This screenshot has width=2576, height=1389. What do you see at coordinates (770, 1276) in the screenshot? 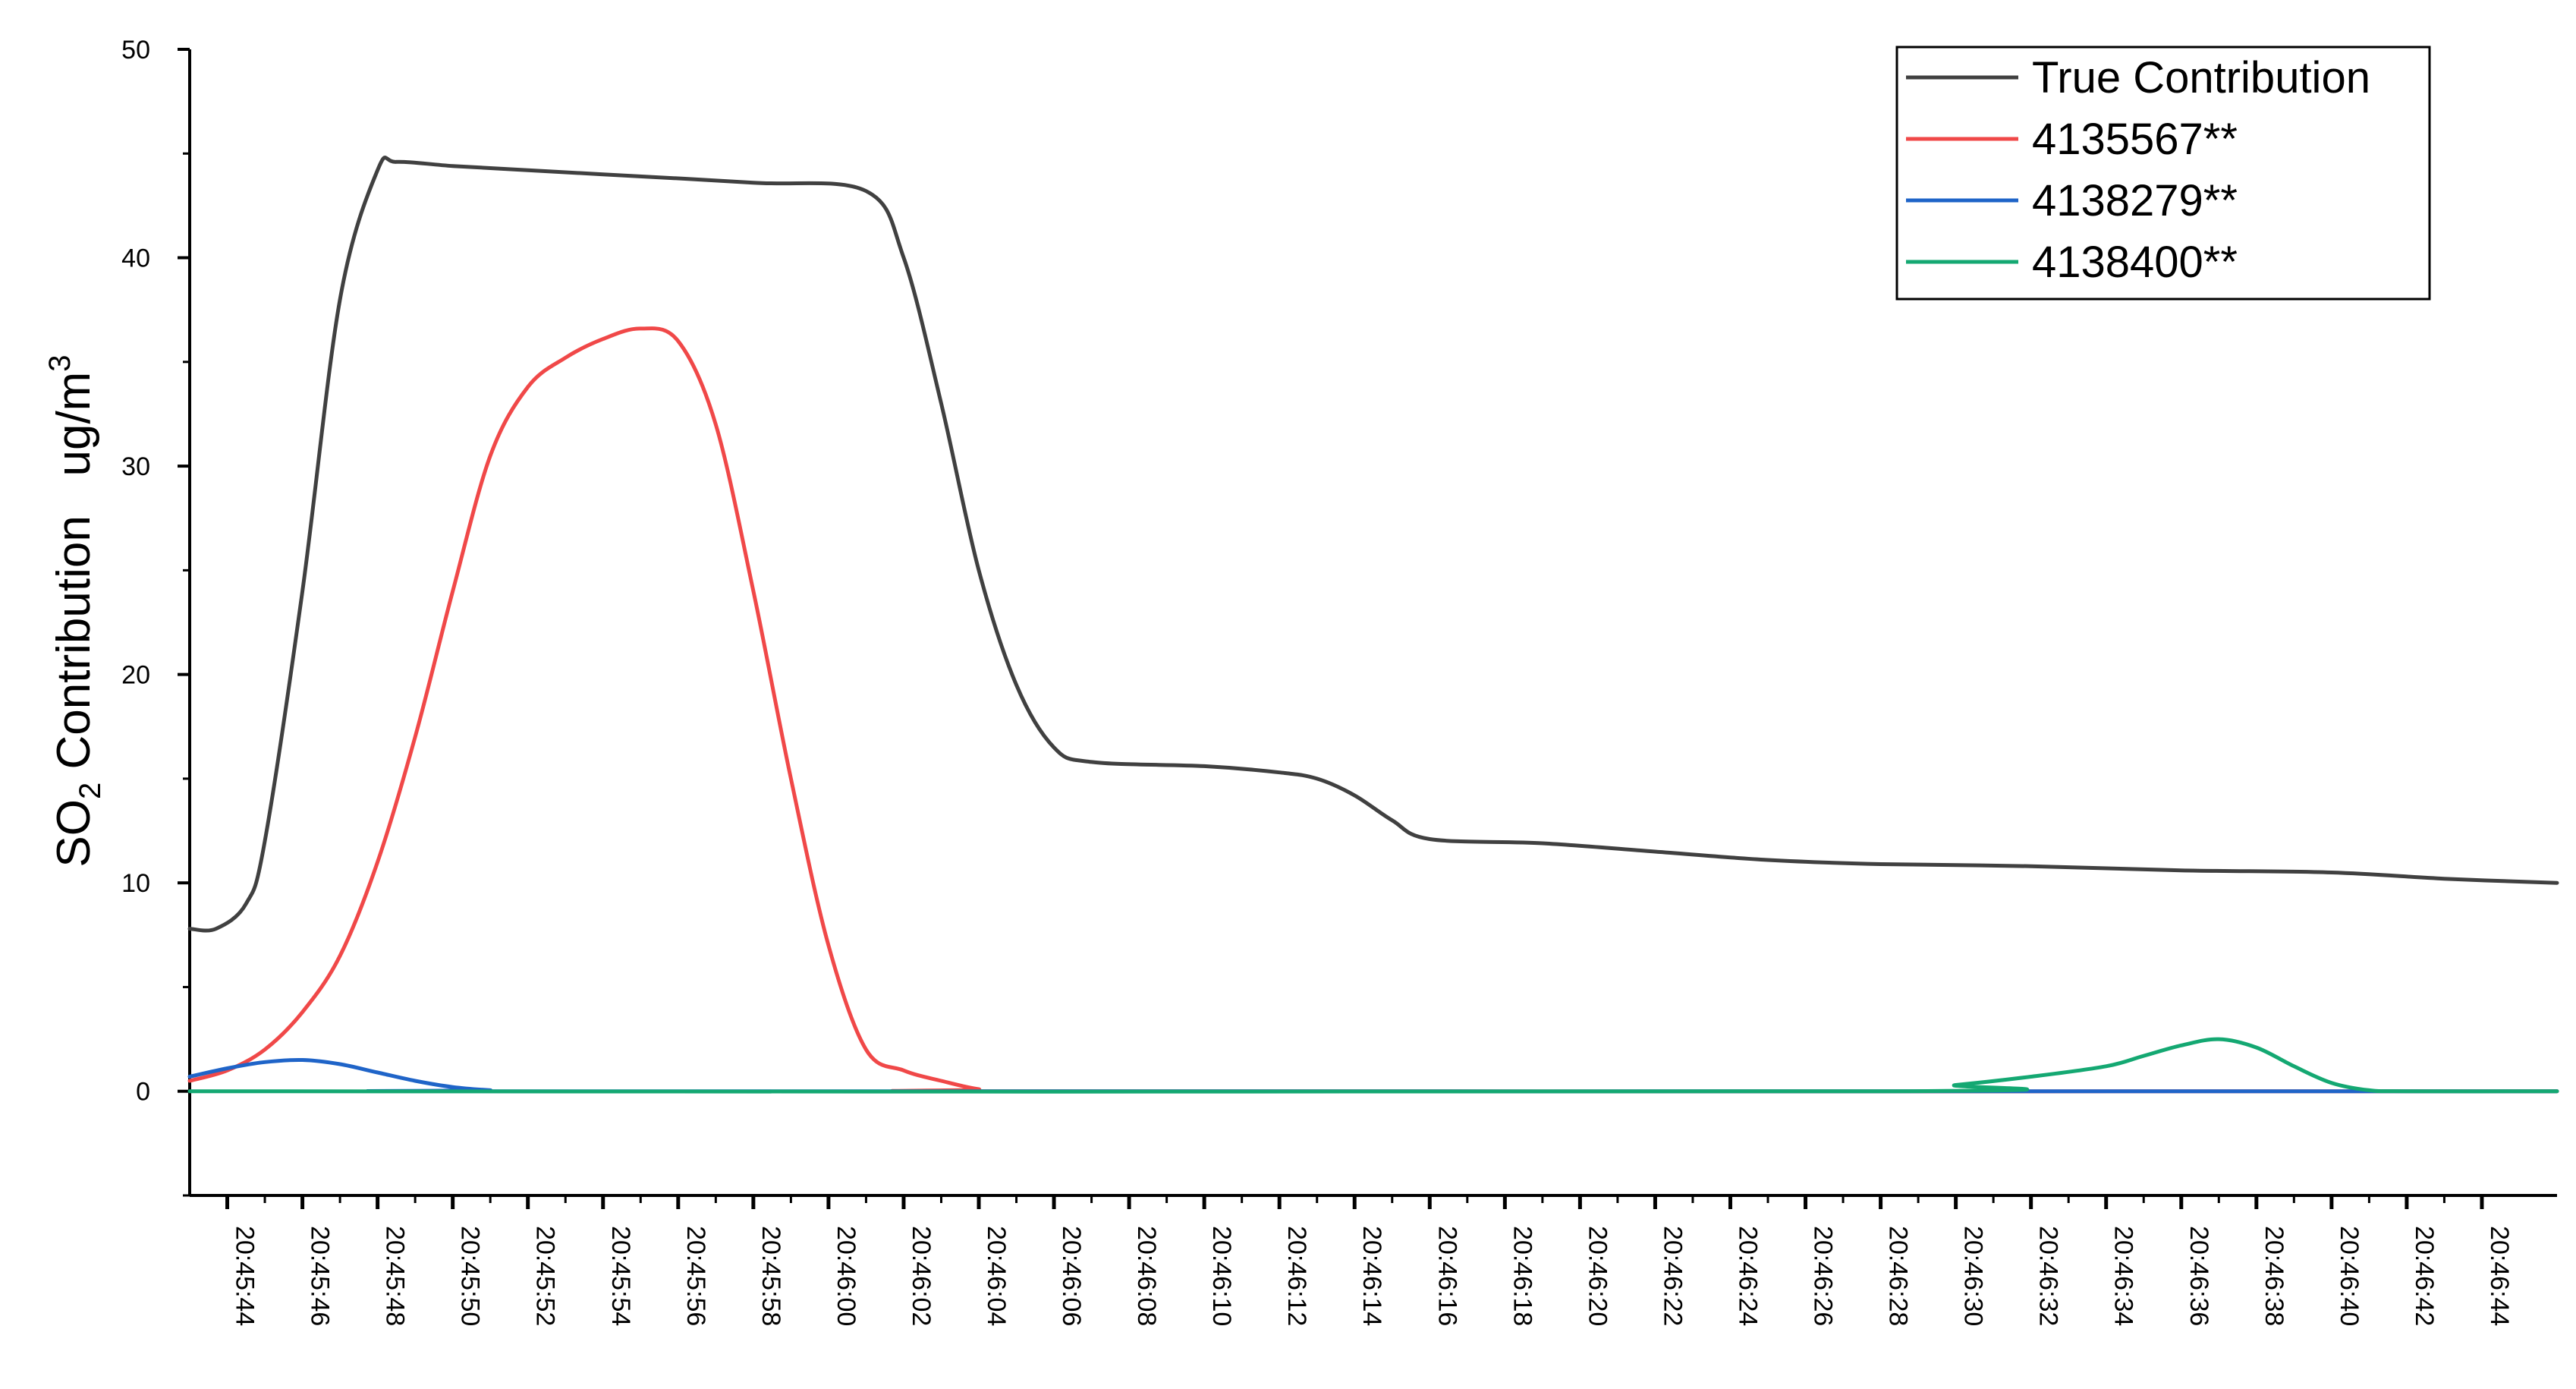
I see `x-tick-label: 20:45:58` at bounding box center [770, 1276].